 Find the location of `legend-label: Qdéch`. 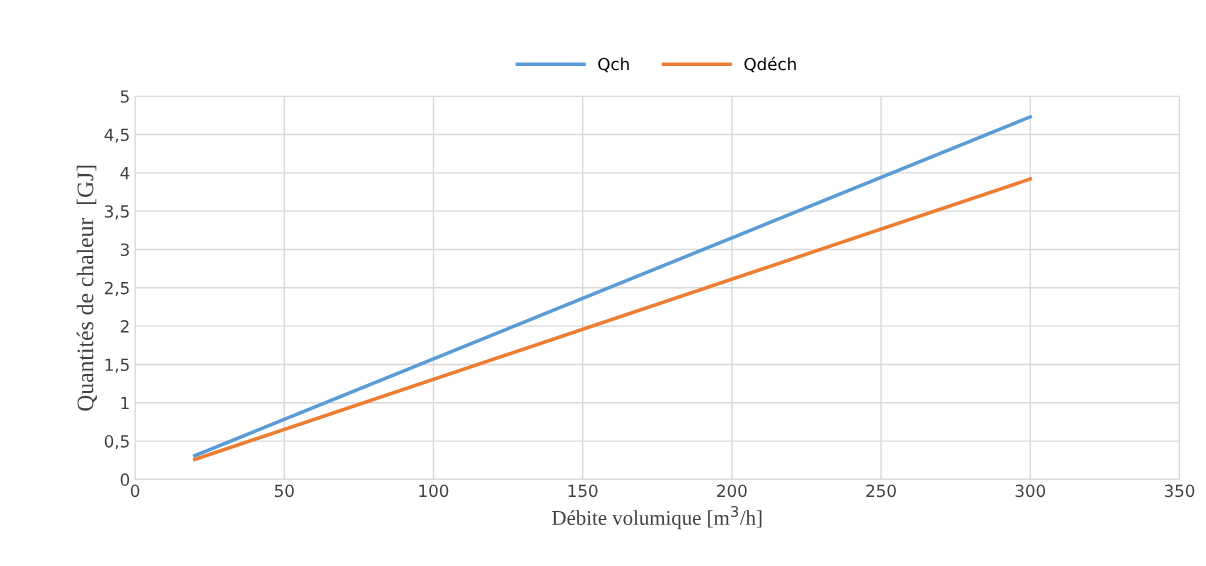

legend-label: Qdéch is located at coordinates (770, 64).